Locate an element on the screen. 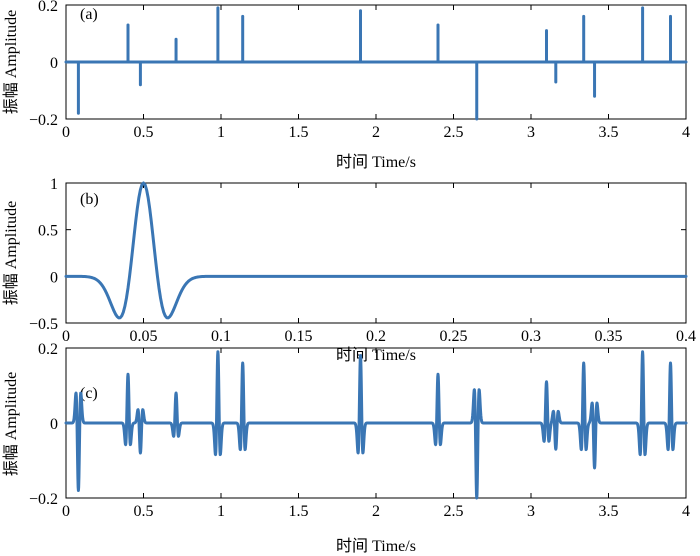  y-tick-label-c-0: −0.2 is located at coordinates (43, 499).